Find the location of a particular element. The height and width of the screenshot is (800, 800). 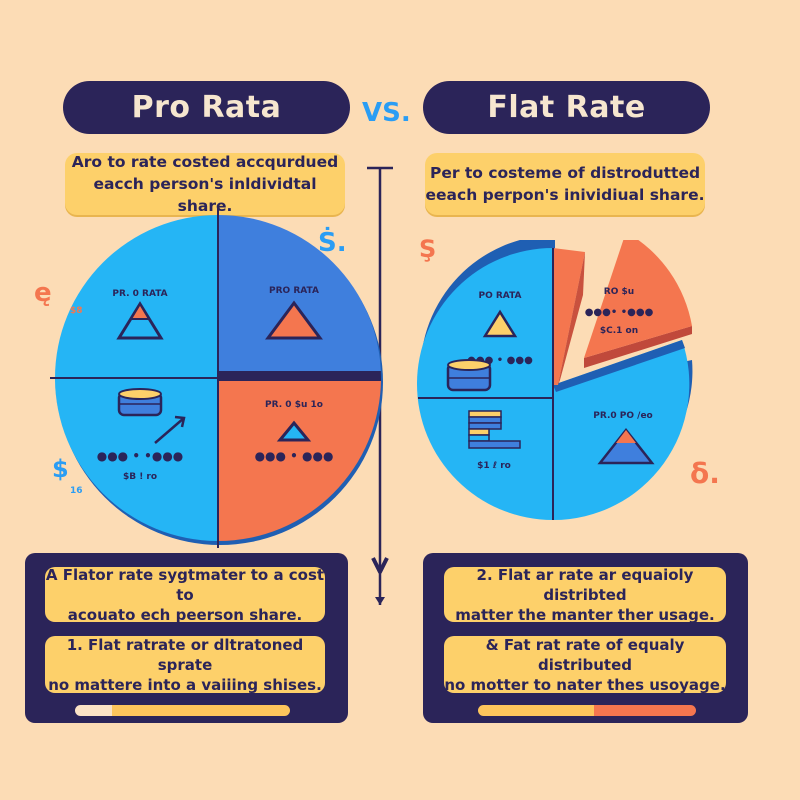

flat-rate-title-text: Flat Rate is located at coordinates (566, 107).